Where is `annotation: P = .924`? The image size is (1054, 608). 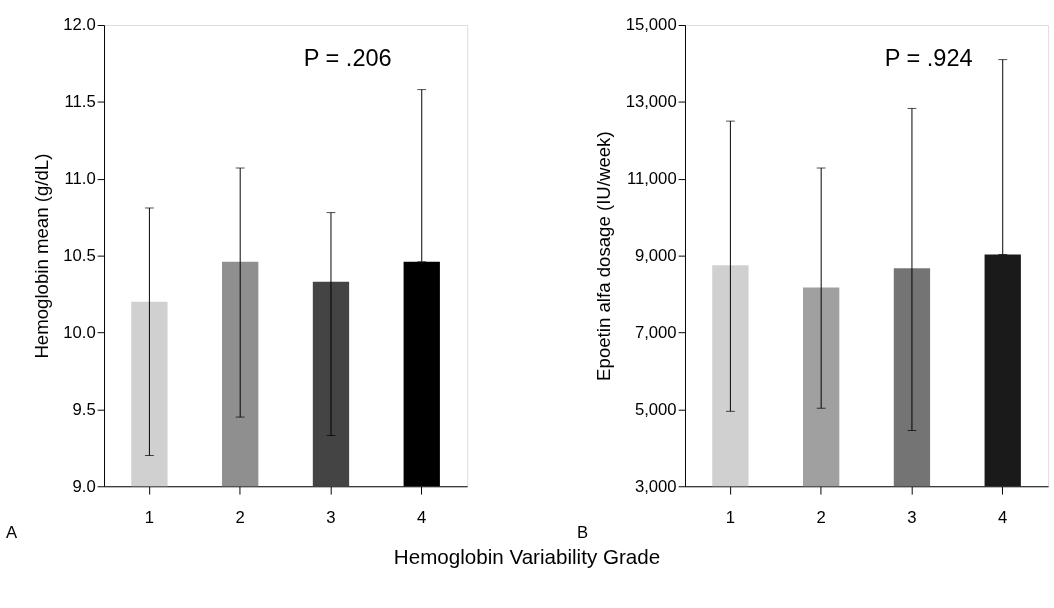
annotation: P = .924 is located at coordinates (928, 58).